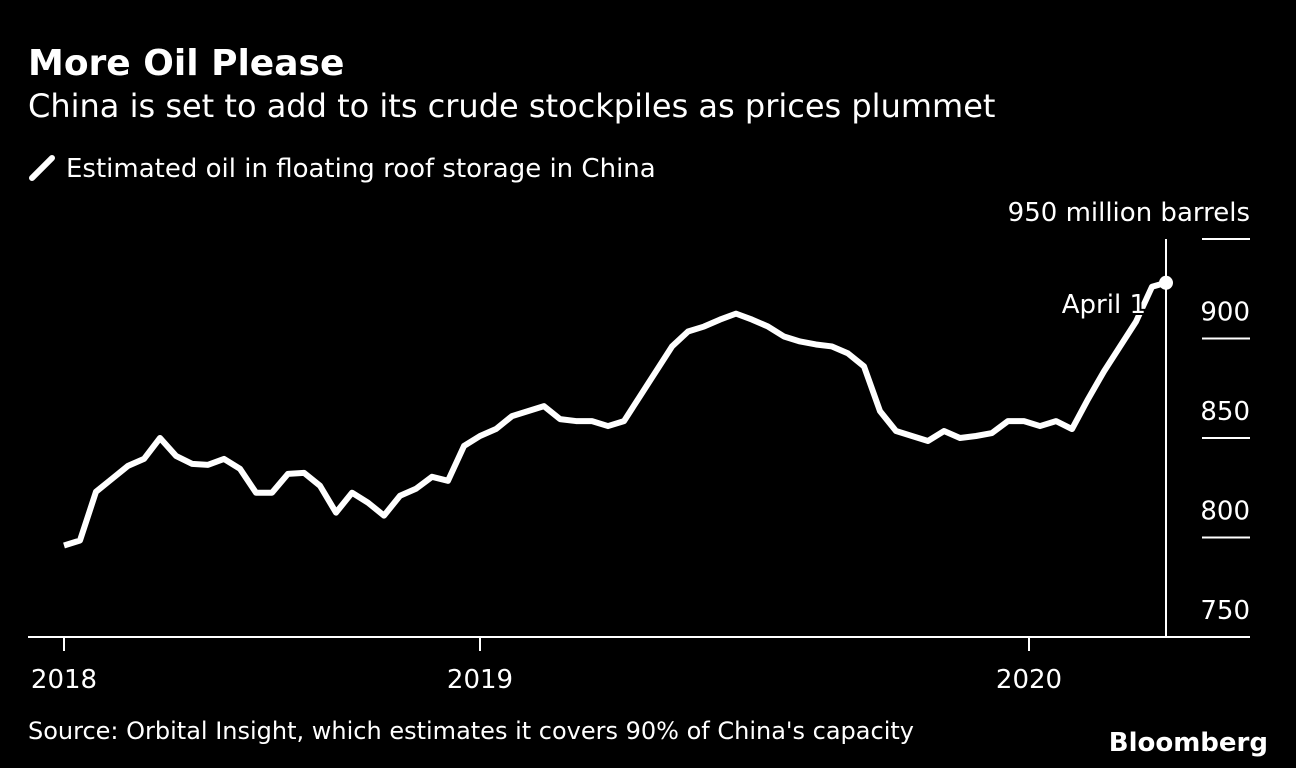 Image resolution: width=1296 pixels, height=768 pixels. I want to click on y-tick-label: 850, so click(1225, 412).